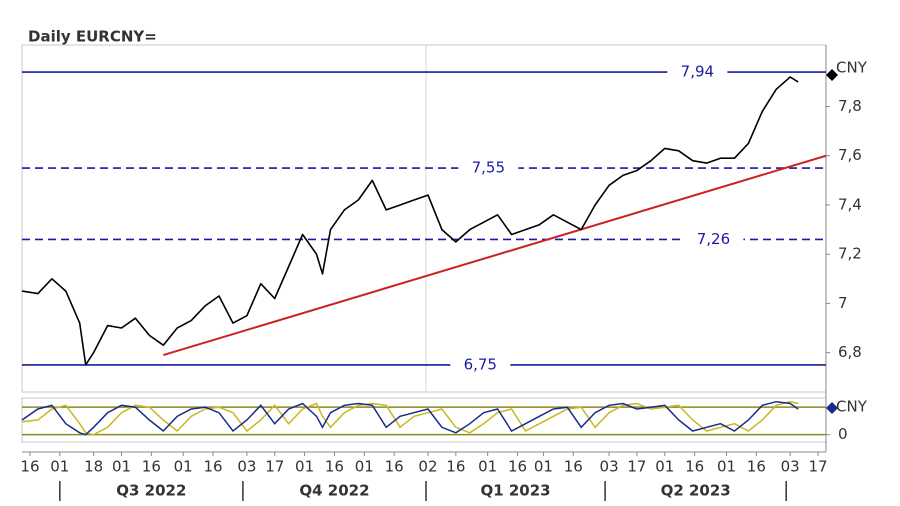  I want to click on y-tick-label: 7,6, so click(850, 155).